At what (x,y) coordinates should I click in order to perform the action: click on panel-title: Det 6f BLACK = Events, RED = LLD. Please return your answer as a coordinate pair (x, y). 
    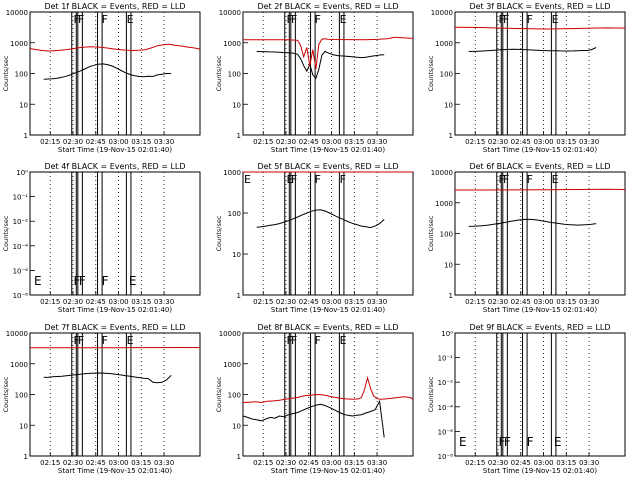
    Looking at the image, I should click on (539, 166).